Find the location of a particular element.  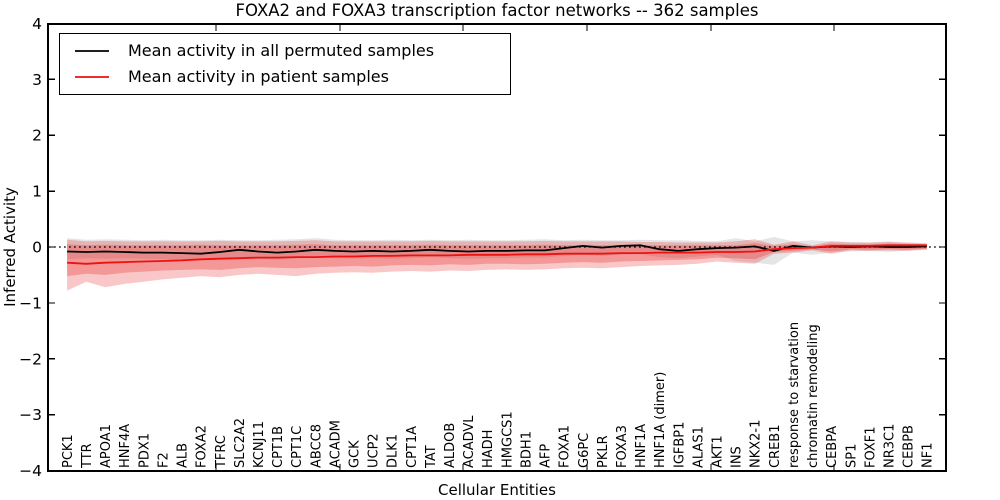

legend-label-permuted: Mean activity in all permuted samples is located at coordinates (281, 50).